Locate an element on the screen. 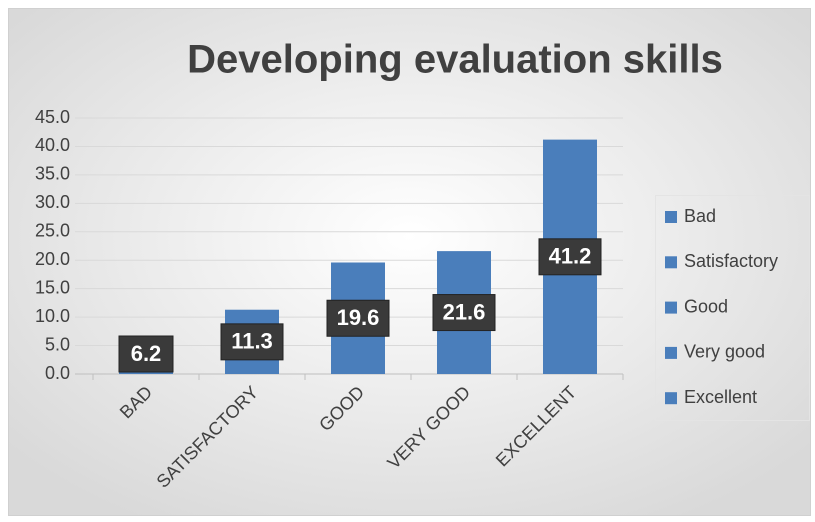  y-tick-label: 10.0 is located at coordinates (52, 316).